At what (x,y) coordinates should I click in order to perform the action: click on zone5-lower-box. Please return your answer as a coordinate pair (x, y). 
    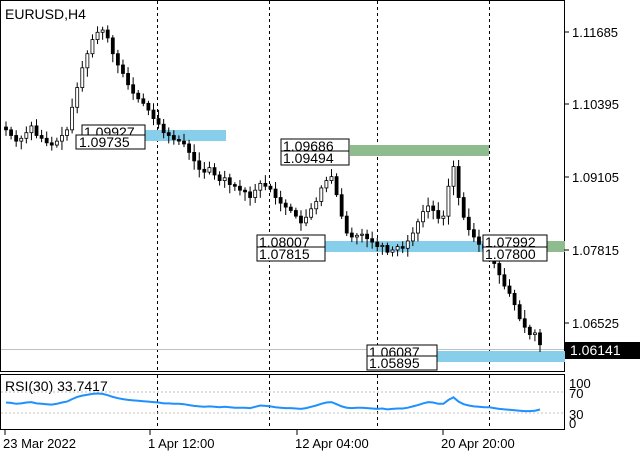
    Looking at the image, I should click on (402, 363).